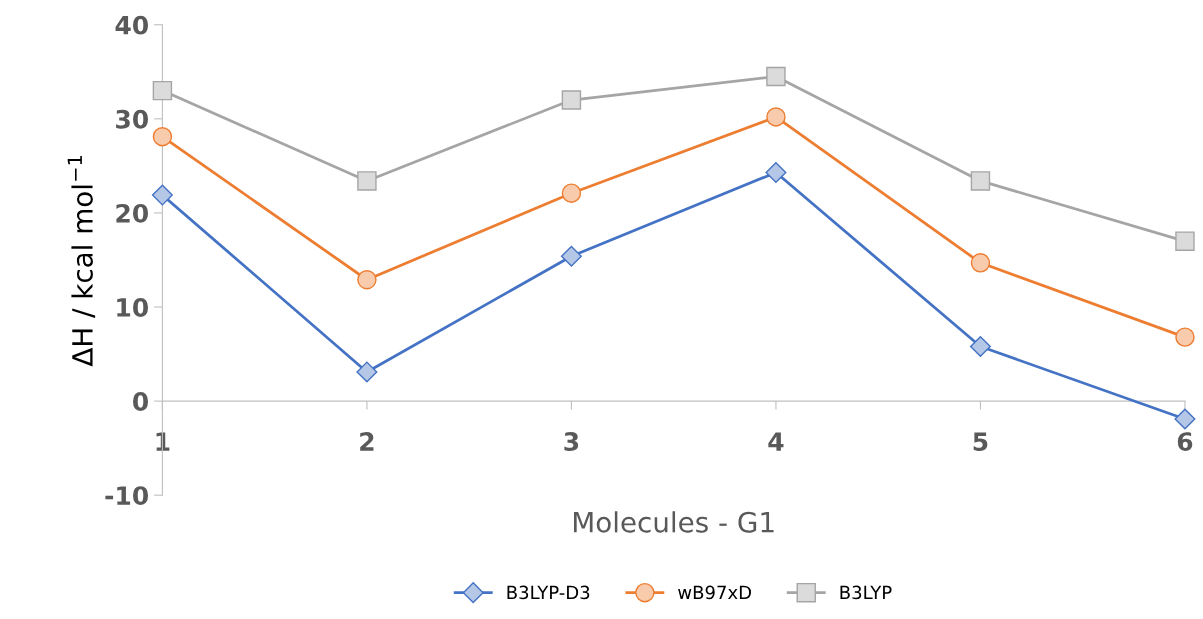  I want to click on y-axis-title: ΔH / kcal mol$^{−1}$, so click(81, 261).